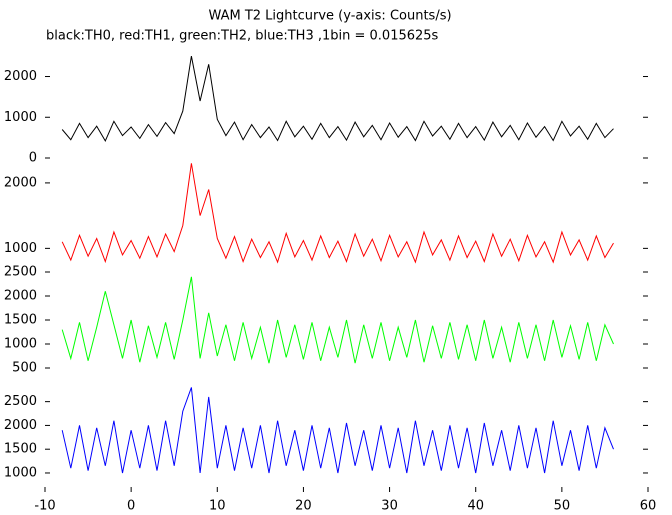 This screenshot has height=515, width=672. Describe the element at coordinates (33, 158) in the screenshot. I see `y-tick-label: 0` at that location.